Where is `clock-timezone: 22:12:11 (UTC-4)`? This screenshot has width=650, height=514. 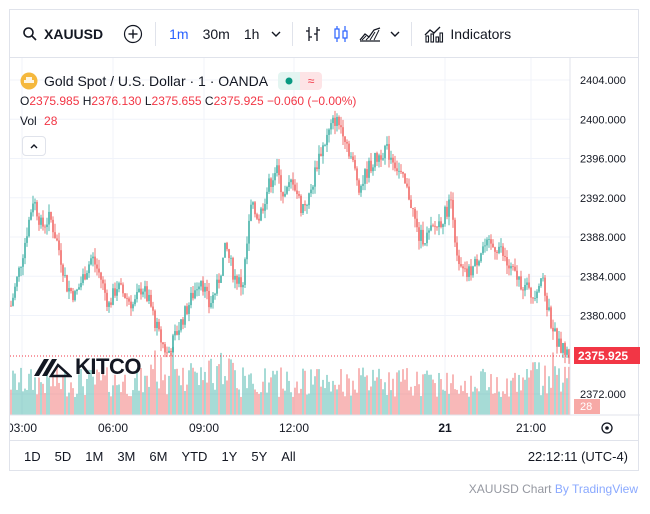 clock-timezone: 22:12:11 (UTC-4) is located at coordinates (577, 456).